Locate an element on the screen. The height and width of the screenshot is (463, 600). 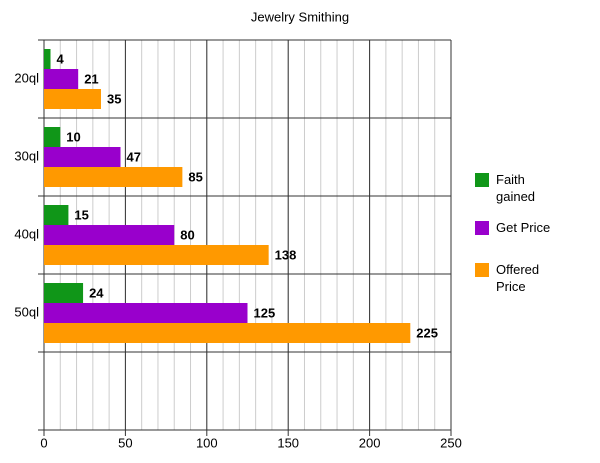
value-label: 85 is located at coordinates (195, 176).